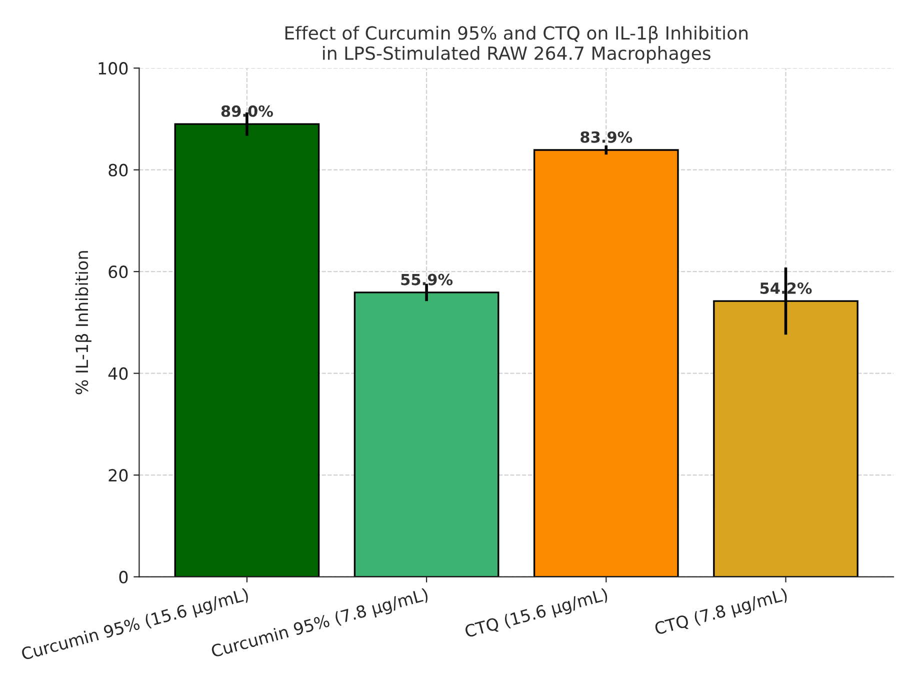 This screenshot has height=681, width=898. Describe the element at coordinates (118, 272) in the screenshot. I see `y-tick-label: 60` at that location.